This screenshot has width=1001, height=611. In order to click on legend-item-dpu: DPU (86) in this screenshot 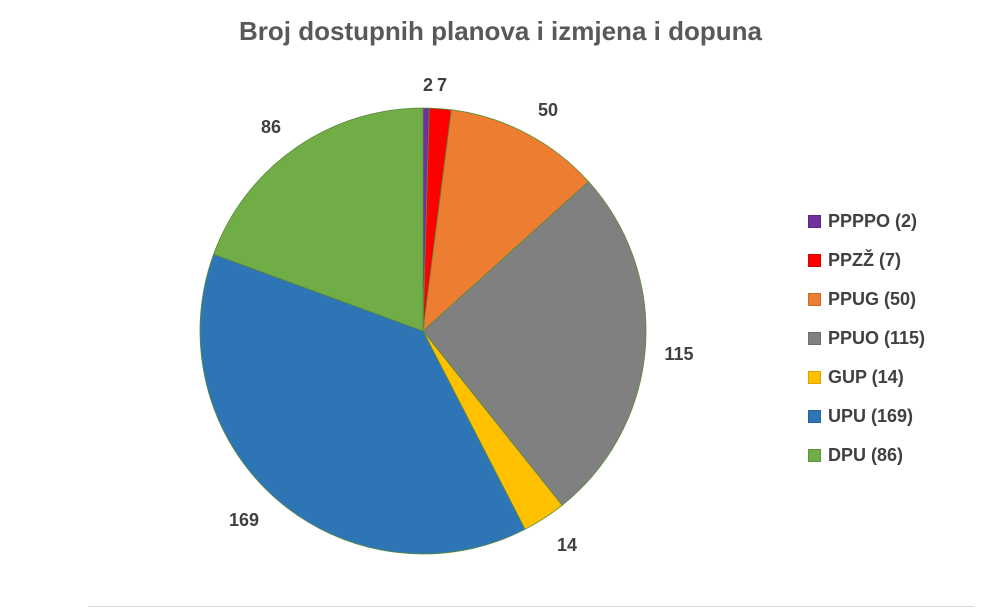, I will do `click(866, 455)`.